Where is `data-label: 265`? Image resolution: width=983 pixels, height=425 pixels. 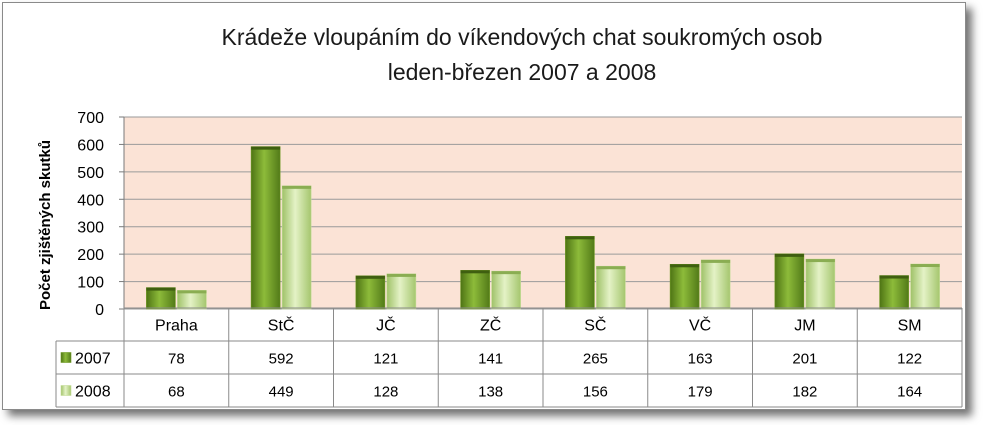
data-label: 265 is located at coordinates (595, 359).